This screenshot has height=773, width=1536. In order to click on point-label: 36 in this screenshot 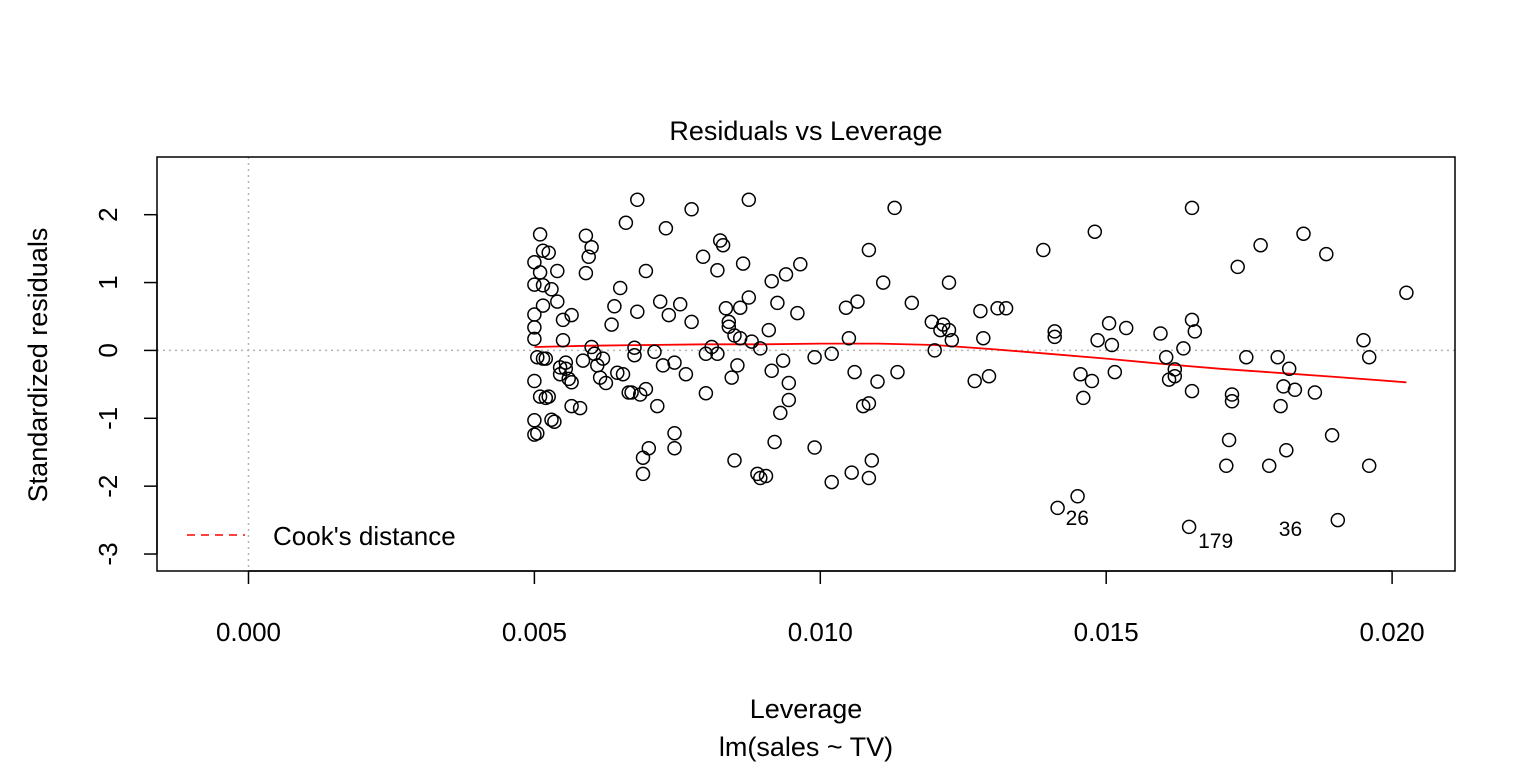, I will do `click(1290, 529)`.